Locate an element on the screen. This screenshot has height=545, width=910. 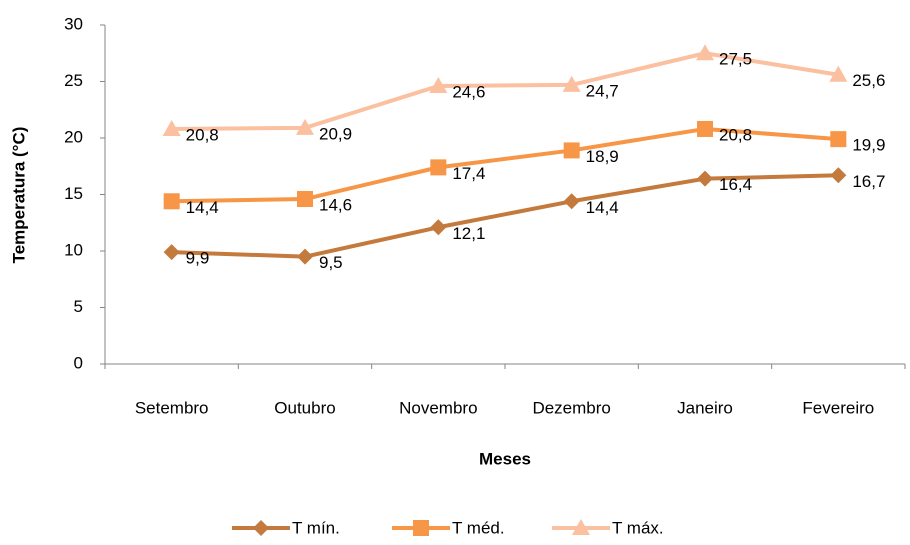
x-tick-label: Dezembro is located at coordinates (571, 407).